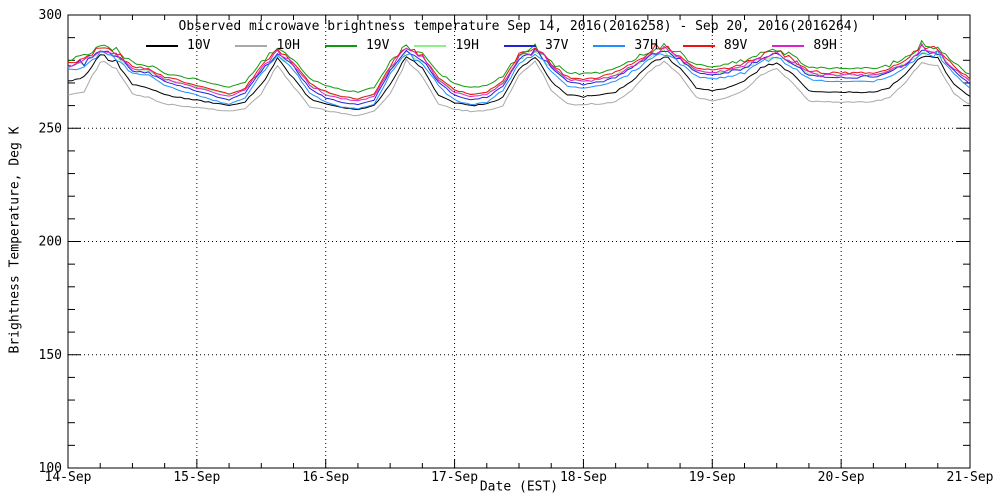  What do you see at coordinates (325, 477) in the screenshot?
I see `x-tick-label: 16-Sep` at bounding box center [325, 477].